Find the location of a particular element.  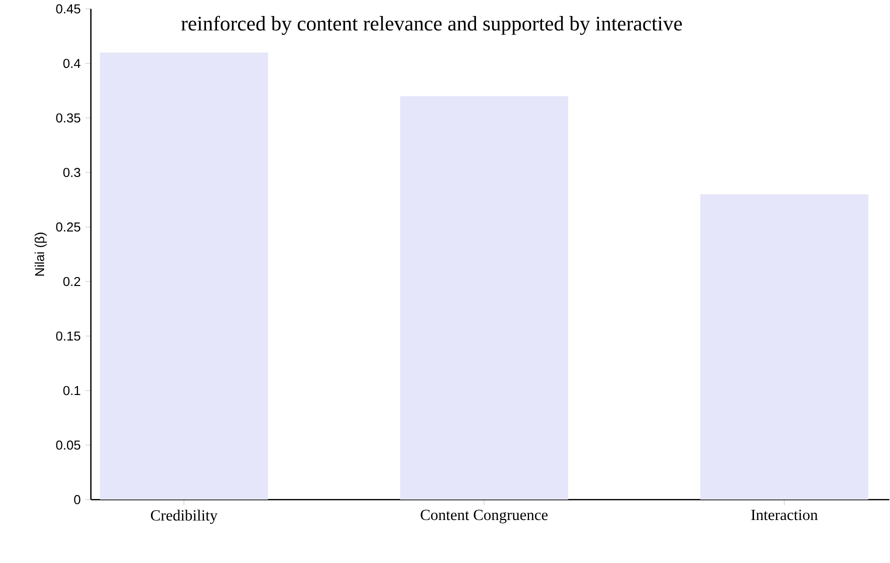

y-tick-label: 0.05 is located at coordinates (68, 445).